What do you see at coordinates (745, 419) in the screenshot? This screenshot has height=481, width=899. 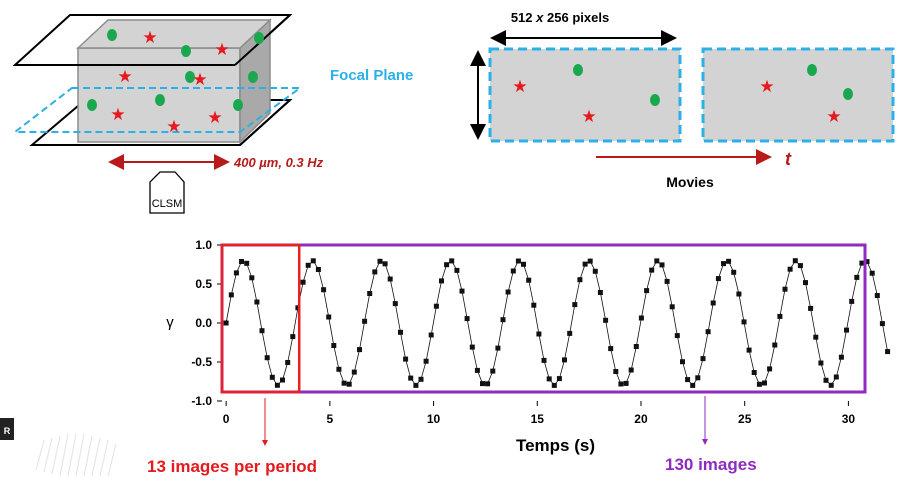 I see `x-tick-label: 25` at bounding box center [745, 419].